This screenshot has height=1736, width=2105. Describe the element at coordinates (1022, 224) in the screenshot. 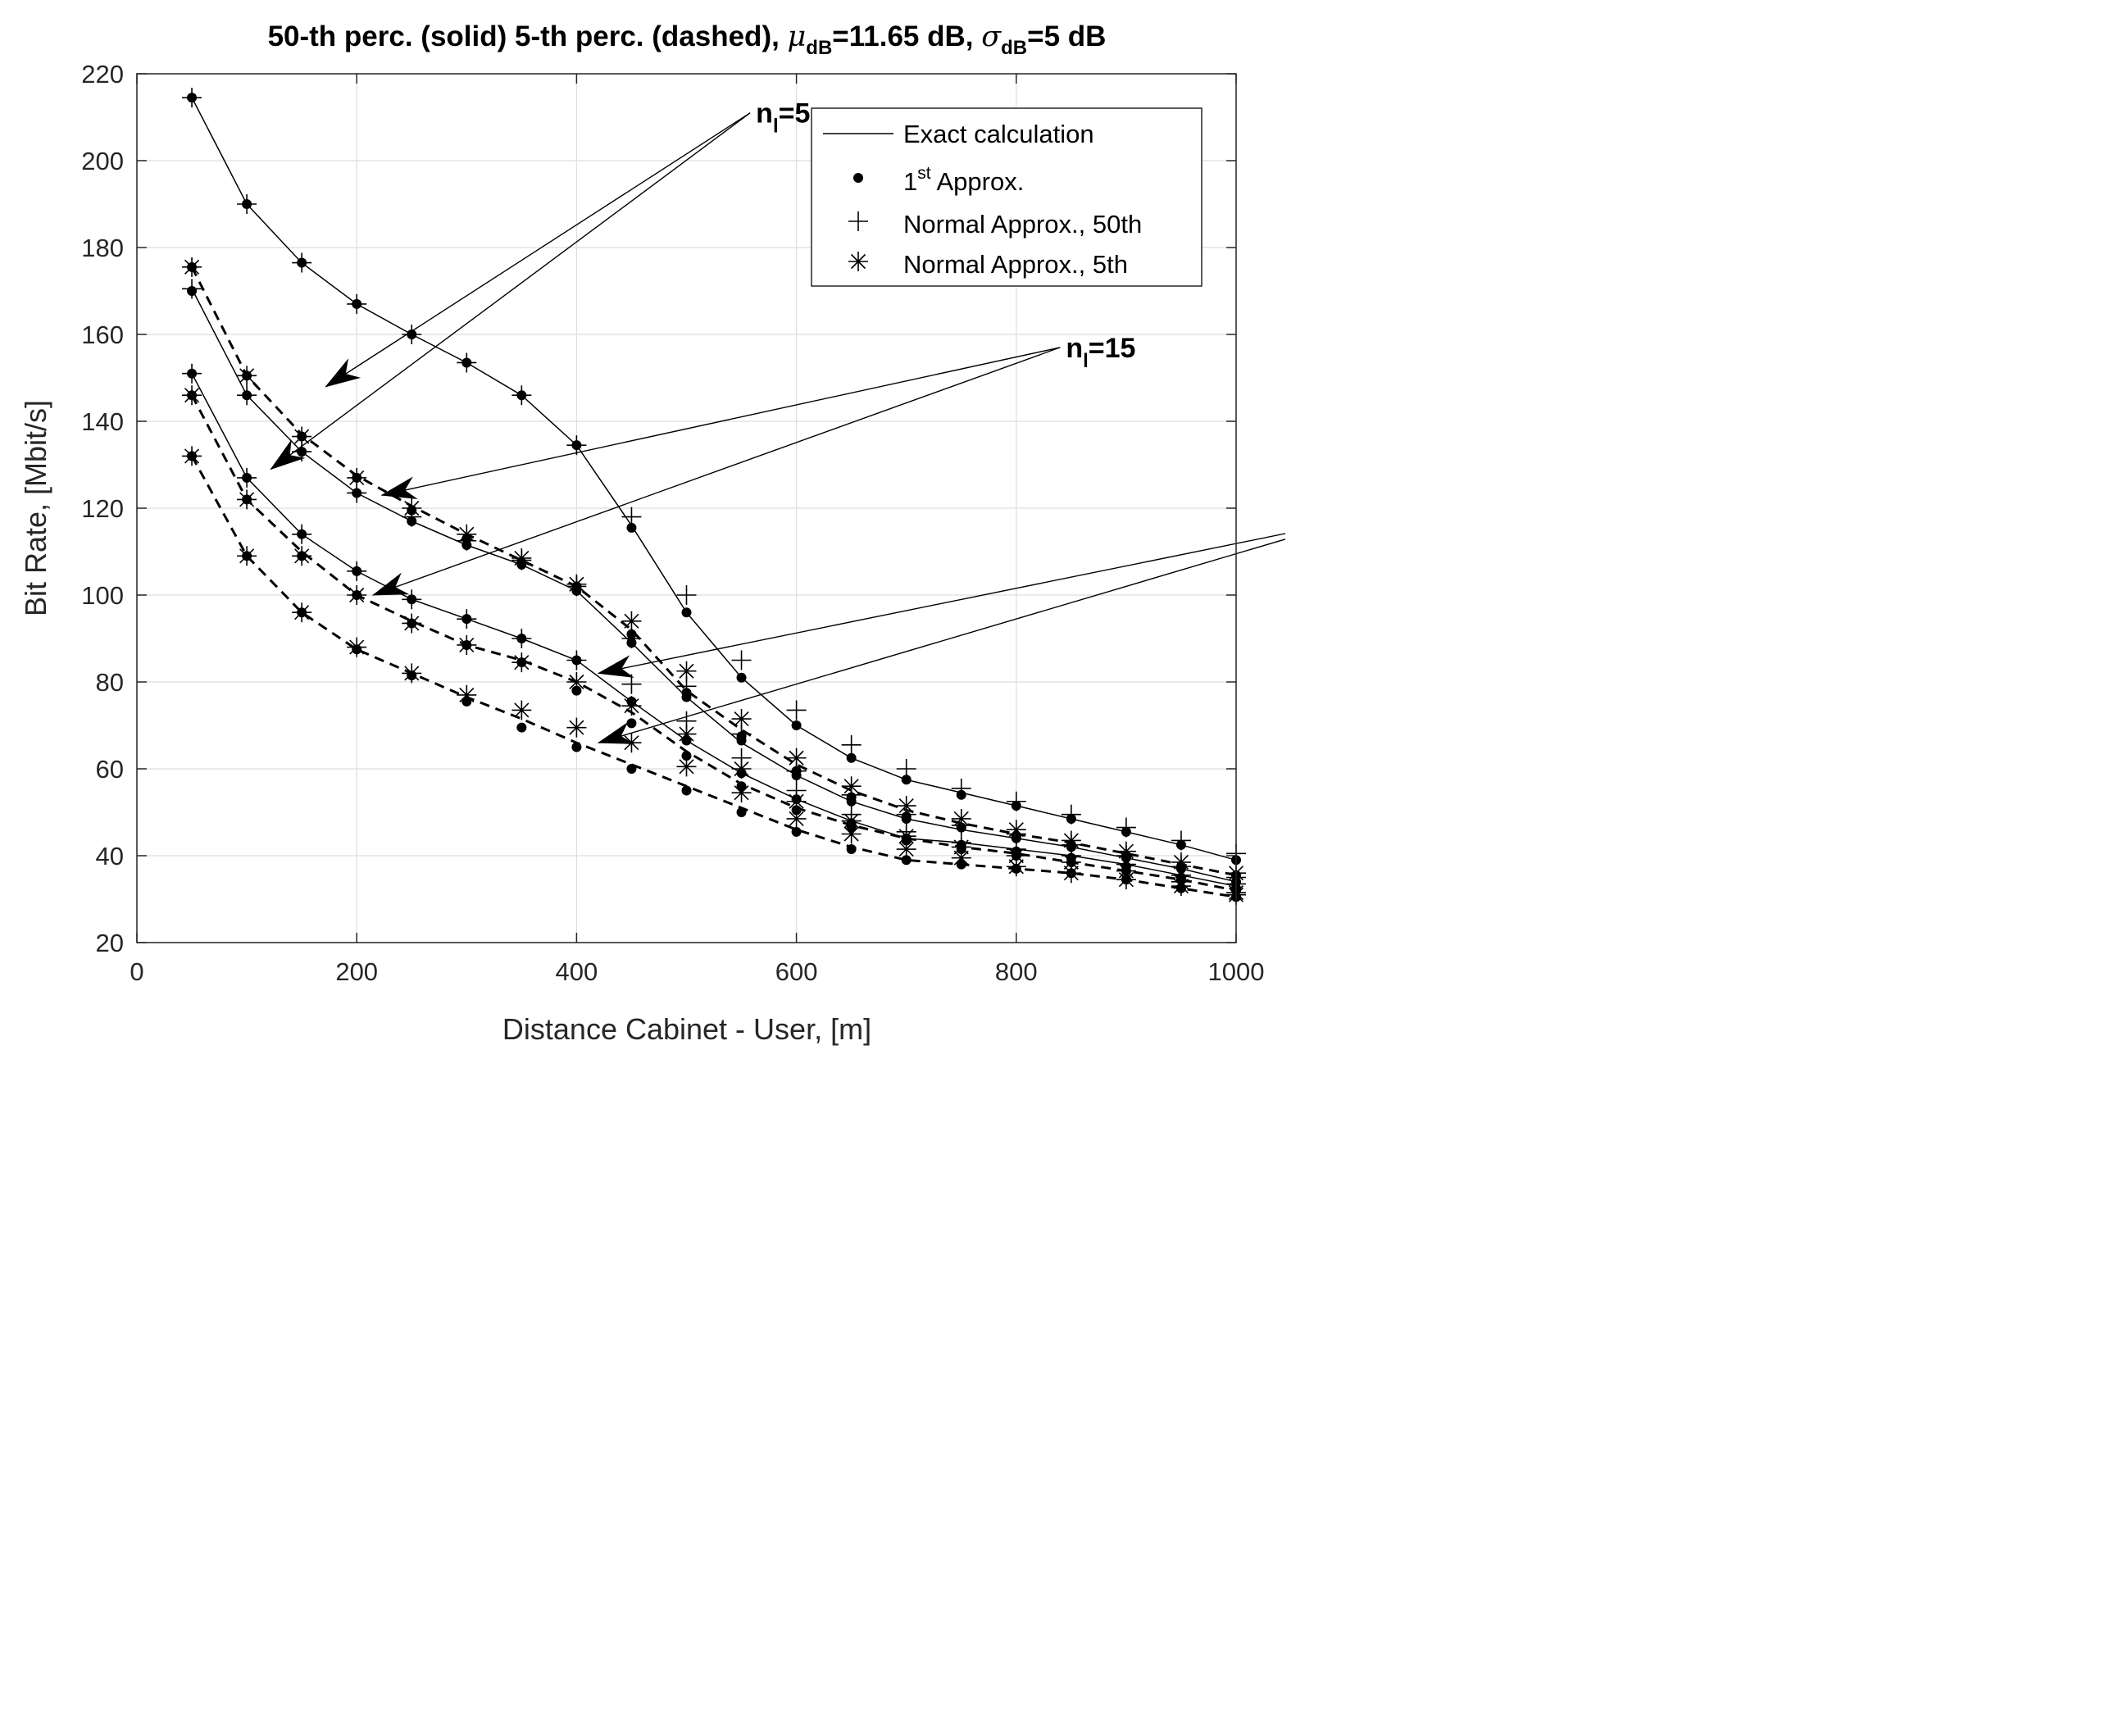

I see `legend-label: Normal Approx., 50th` at that location.